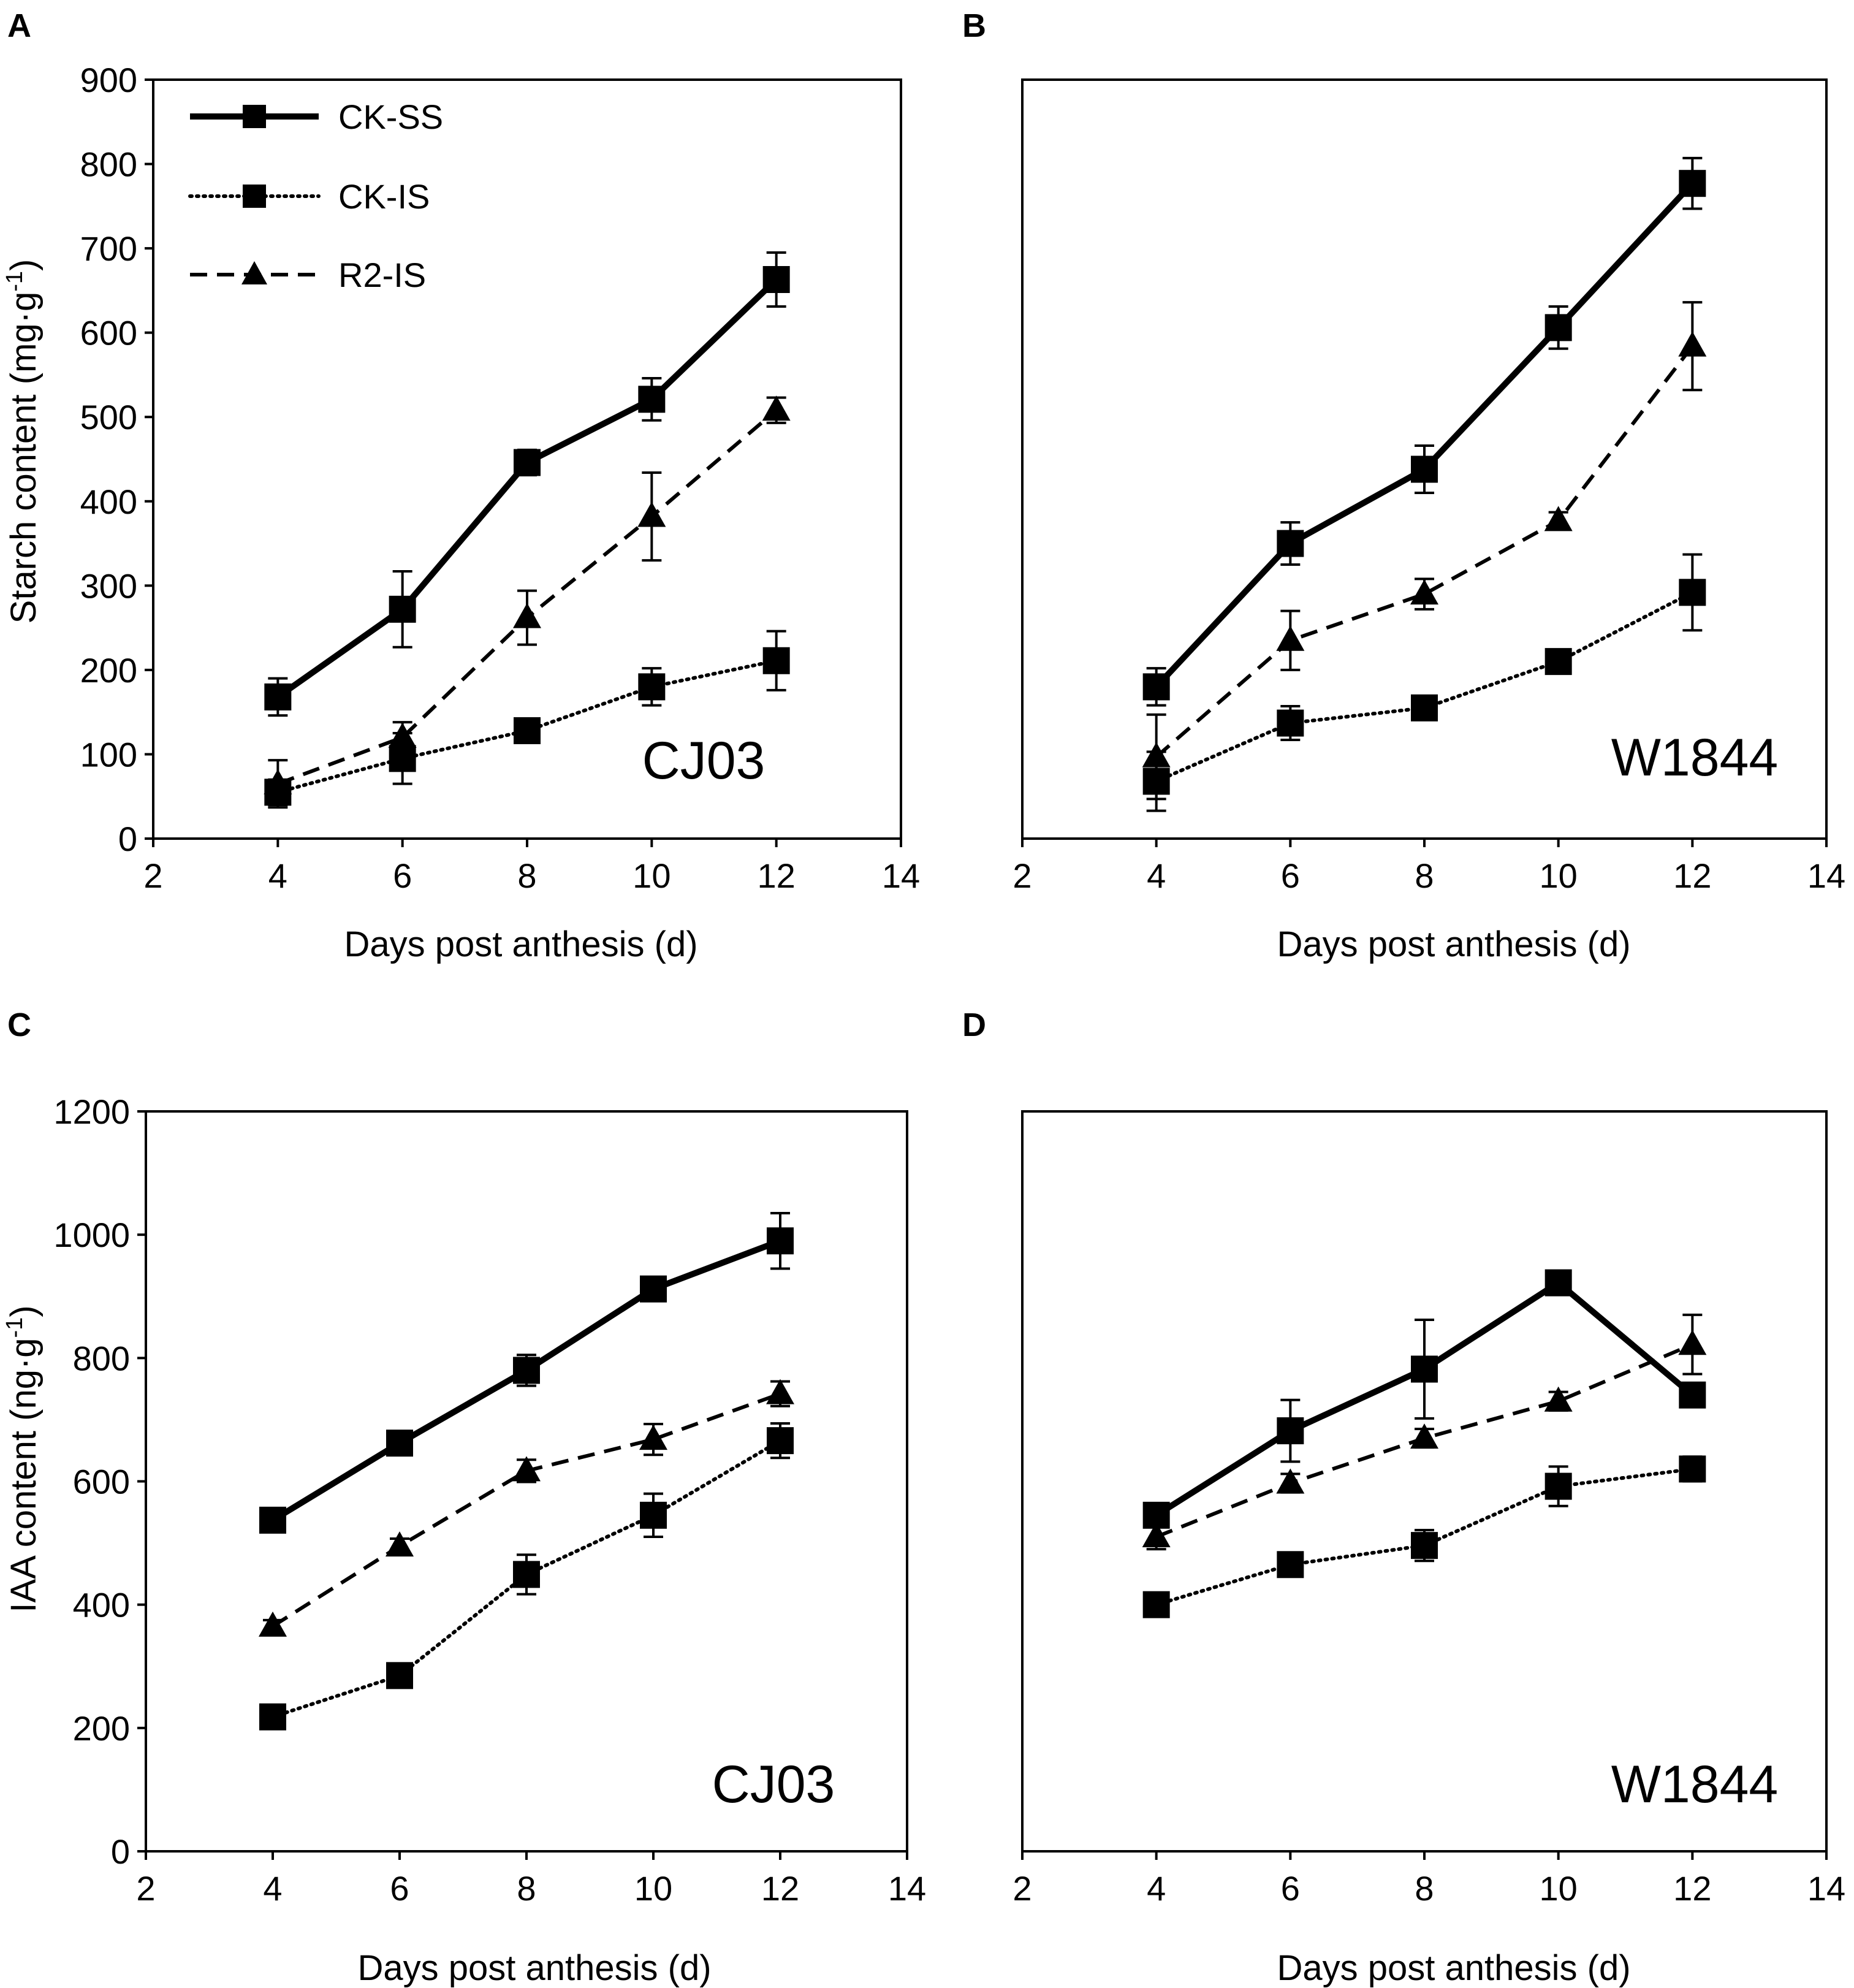  I want to click on y-tick-label-a-800: 800, so click(109, 164).